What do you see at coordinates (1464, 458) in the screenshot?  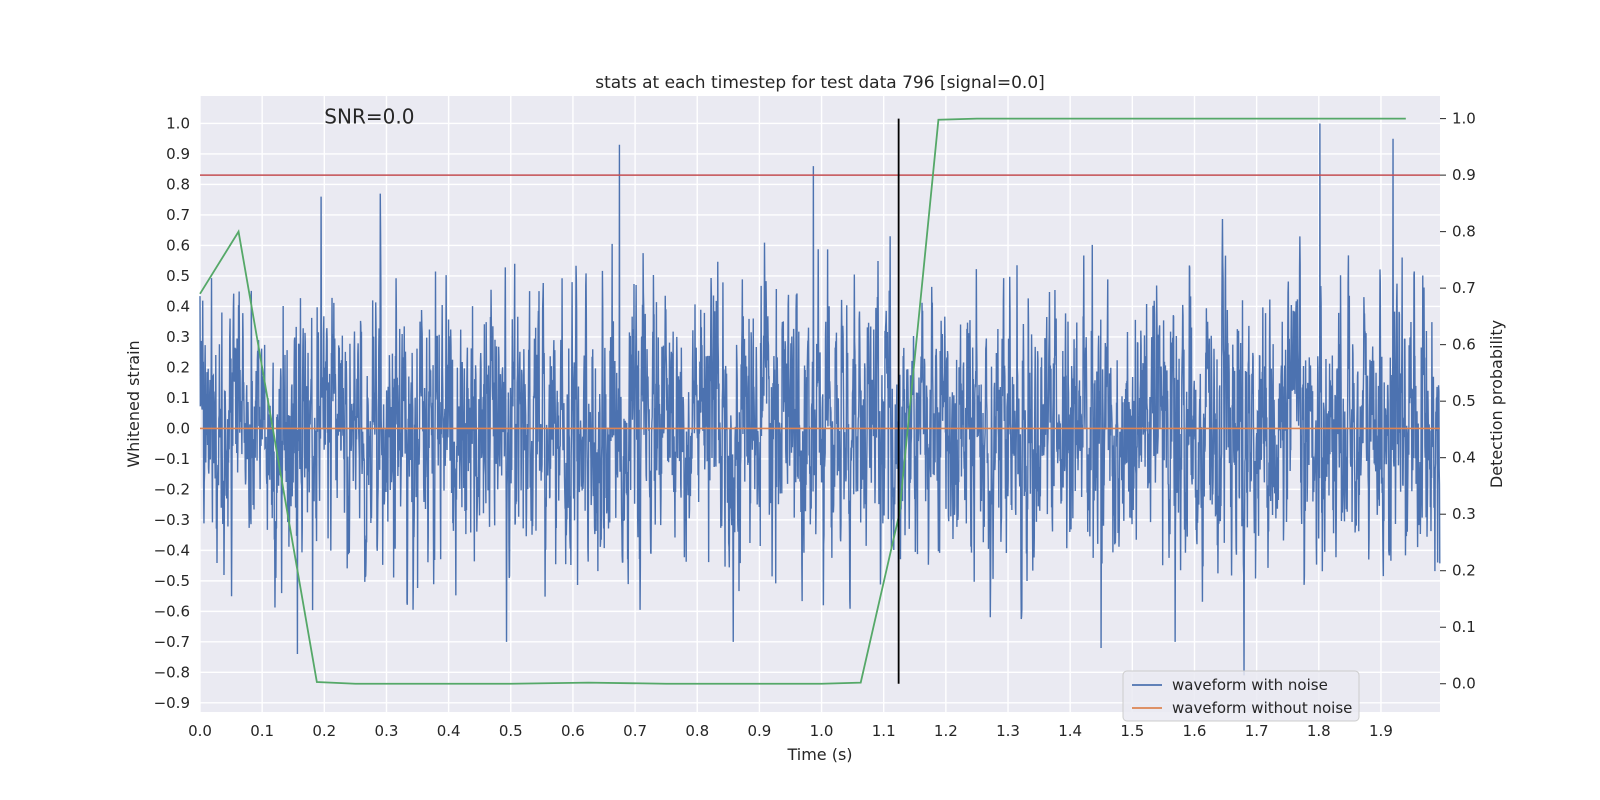 I see `right-y-tick-label: 0.4` at bounding box center [1464, 458].